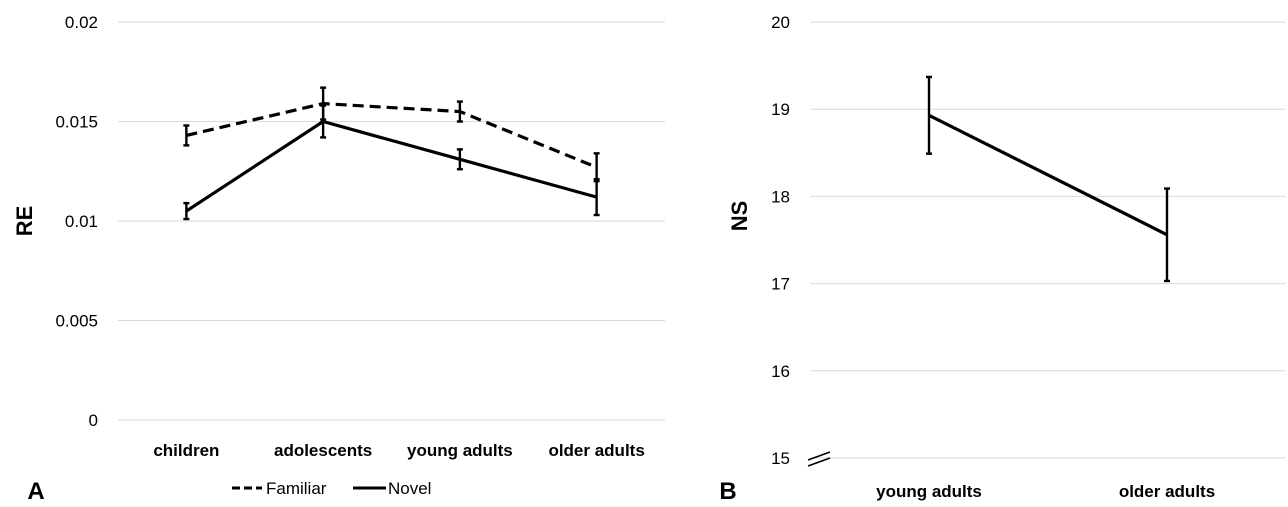 This screenshot has width=1288, height=507. What do you see at coordinates (780, 22) in the screenshot?
I see `y-tick-label: 20` at bounding box center [780, 22].